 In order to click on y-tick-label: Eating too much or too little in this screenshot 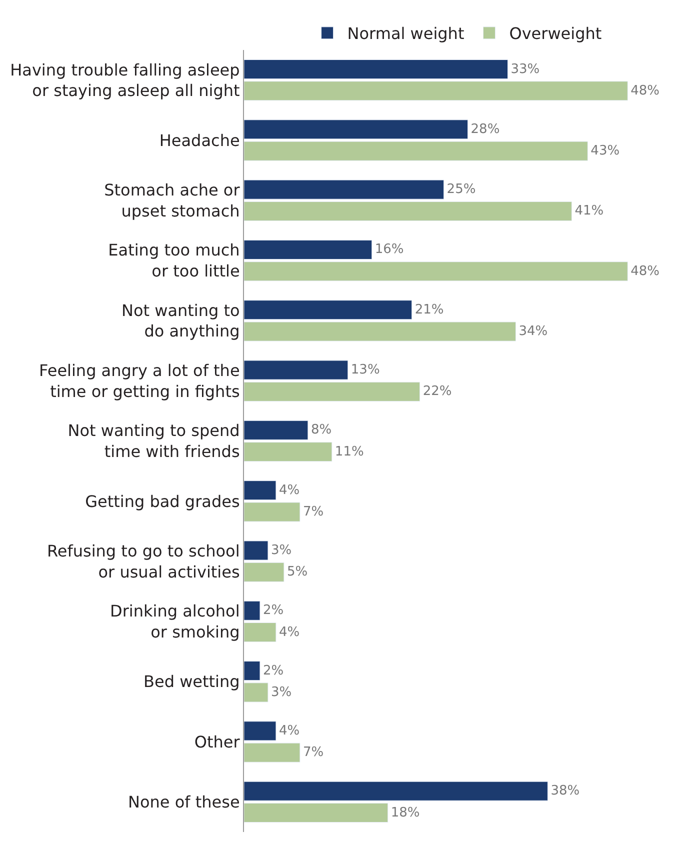, I will do `click(174, 260)`.